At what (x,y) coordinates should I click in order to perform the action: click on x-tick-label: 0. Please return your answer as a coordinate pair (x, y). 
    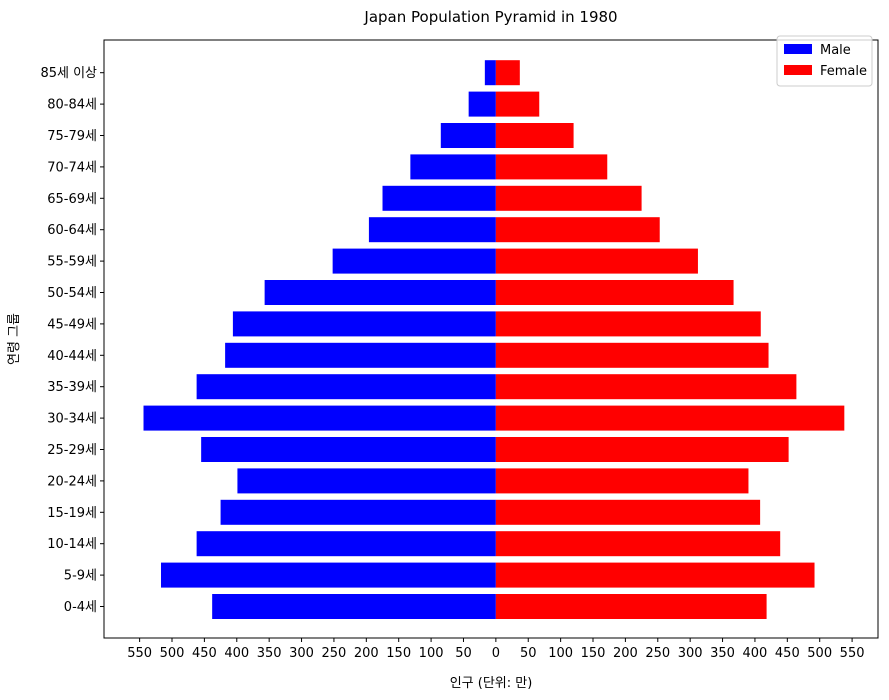
    Looking at the image, I should click on (496, 653).